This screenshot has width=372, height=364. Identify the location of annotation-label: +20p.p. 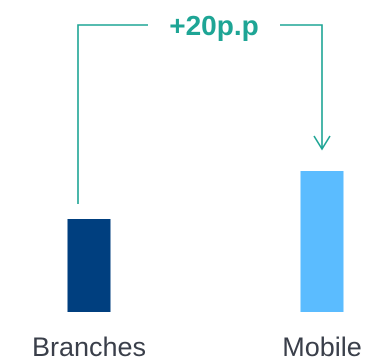
(213, 25).